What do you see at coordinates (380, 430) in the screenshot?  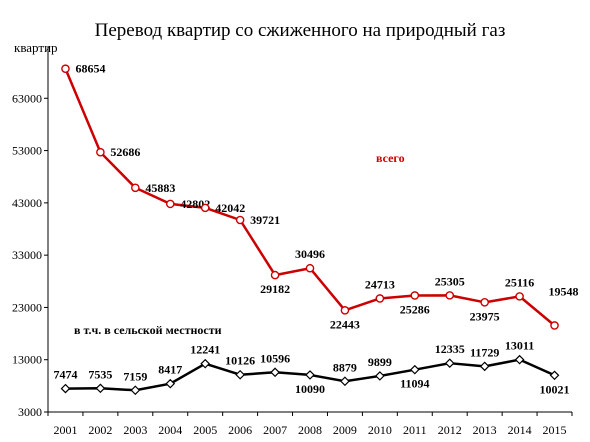 I see `x-tick-label: 2010` at bounding box center [380, 430].